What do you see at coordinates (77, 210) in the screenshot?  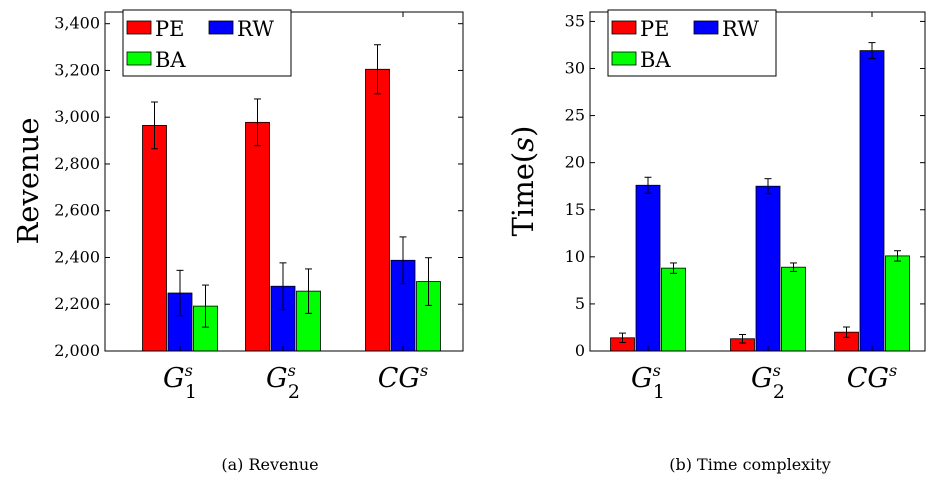 I see `y-tick-label: 2,600` at bounding box center [77, 210].